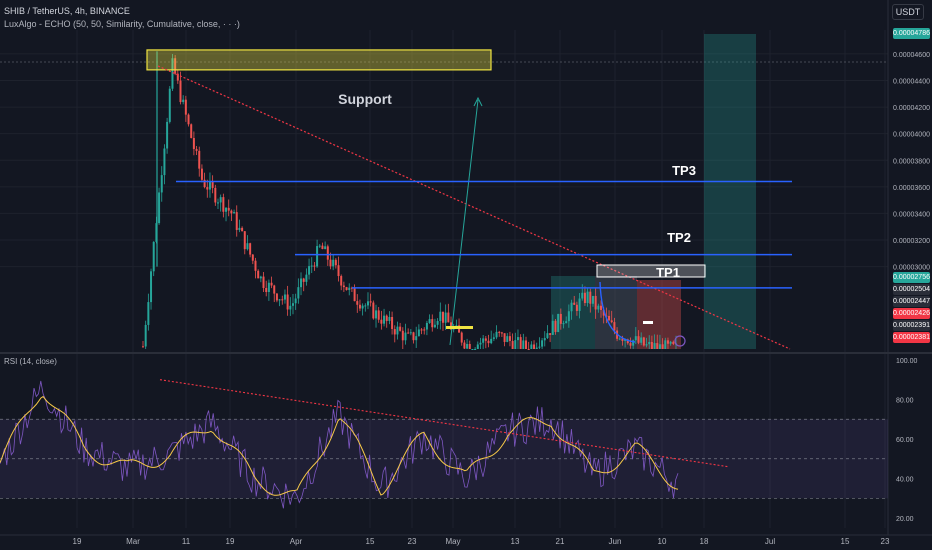  I want to click on x-tick-label: May, so click(452, 541).